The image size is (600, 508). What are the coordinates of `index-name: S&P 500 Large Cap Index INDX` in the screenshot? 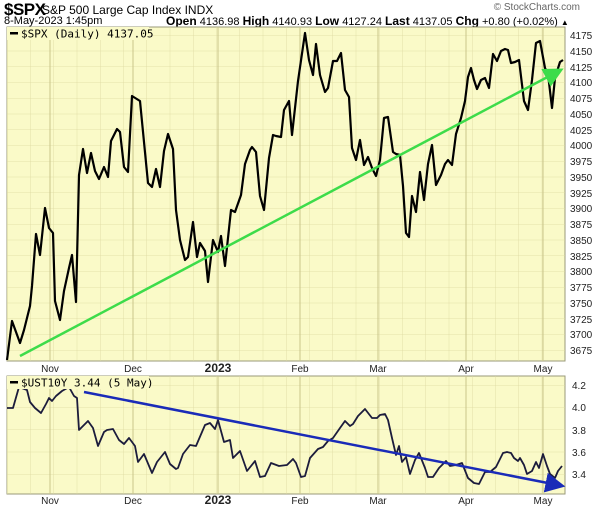 It's located at (128, 10).